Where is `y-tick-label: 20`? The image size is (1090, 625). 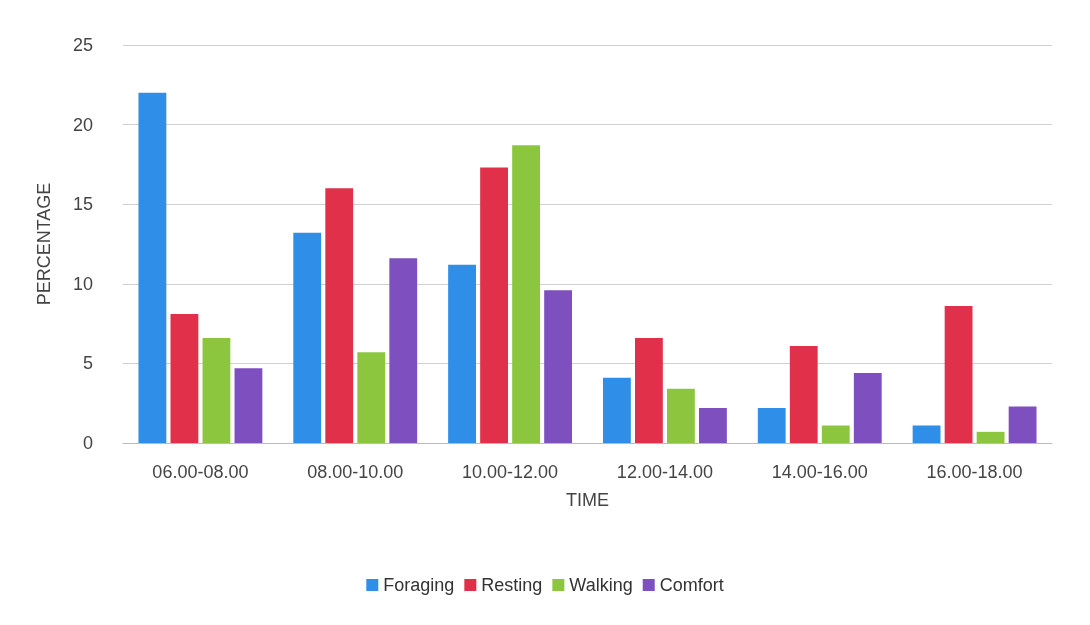
y-tick-label: 20 is located at coordinates (82, 124).